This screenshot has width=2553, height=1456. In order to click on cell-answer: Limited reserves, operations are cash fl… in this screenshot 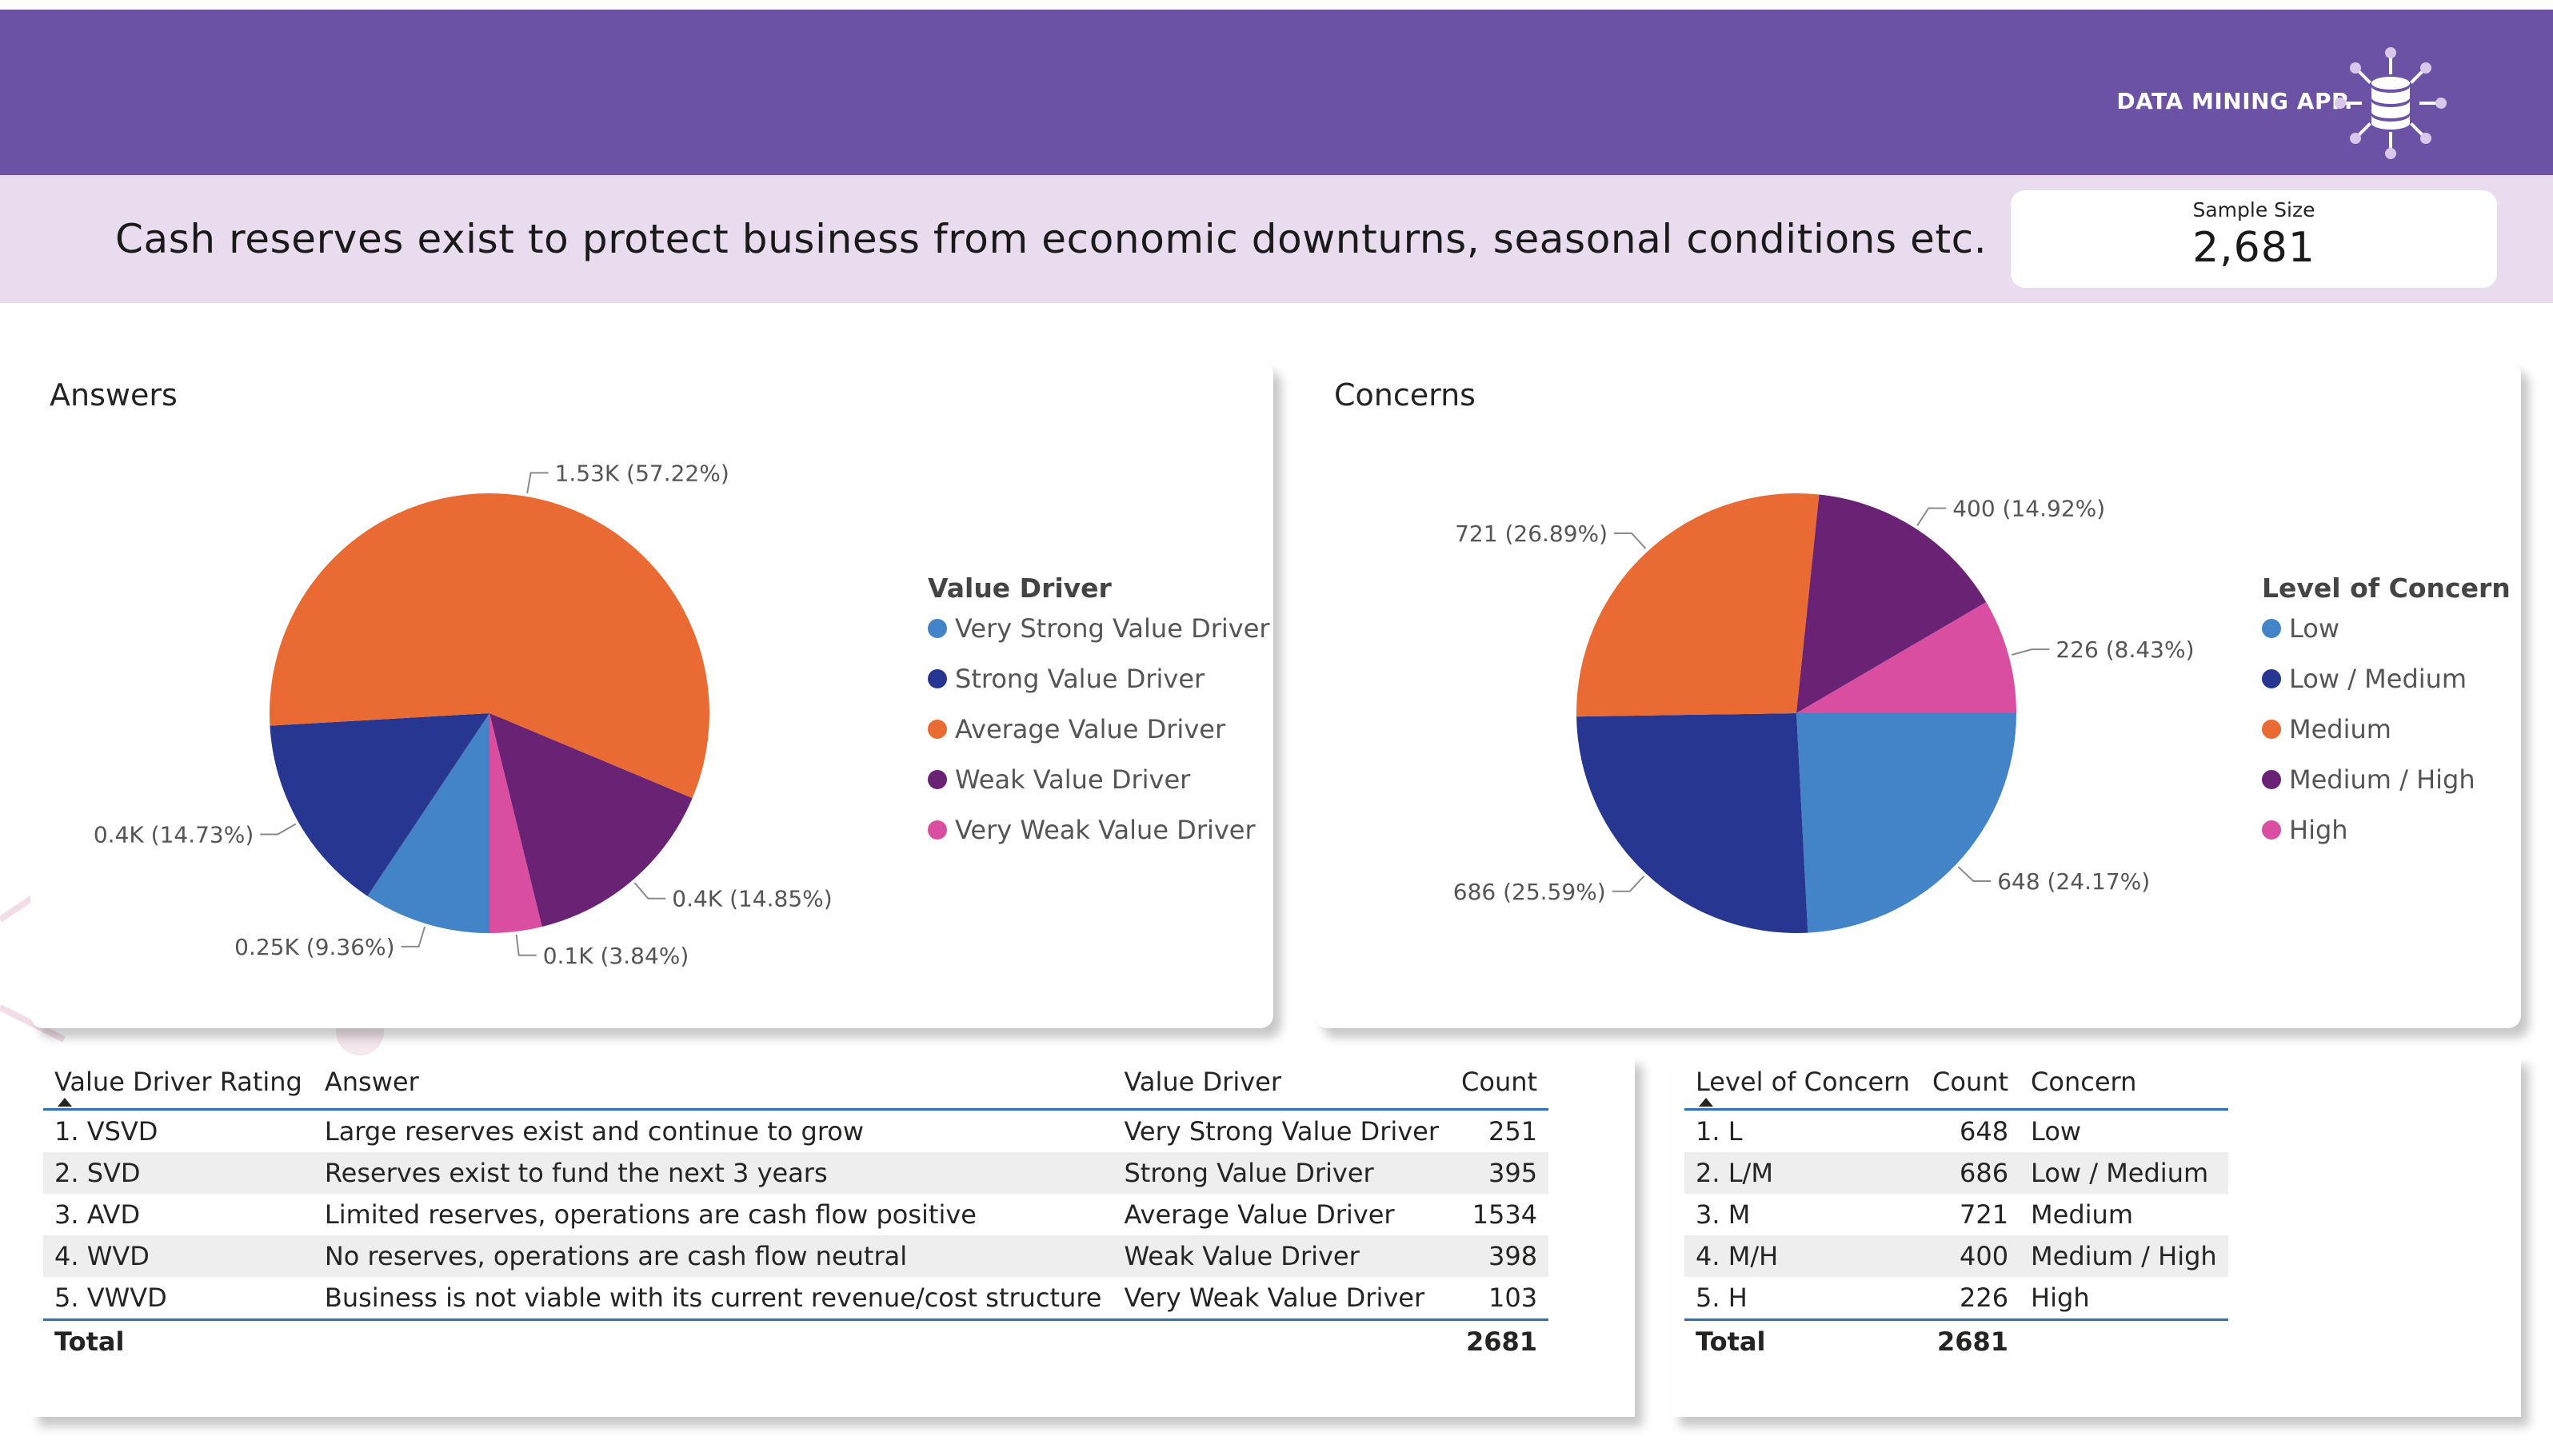, I will do `click(650, 1214)`.